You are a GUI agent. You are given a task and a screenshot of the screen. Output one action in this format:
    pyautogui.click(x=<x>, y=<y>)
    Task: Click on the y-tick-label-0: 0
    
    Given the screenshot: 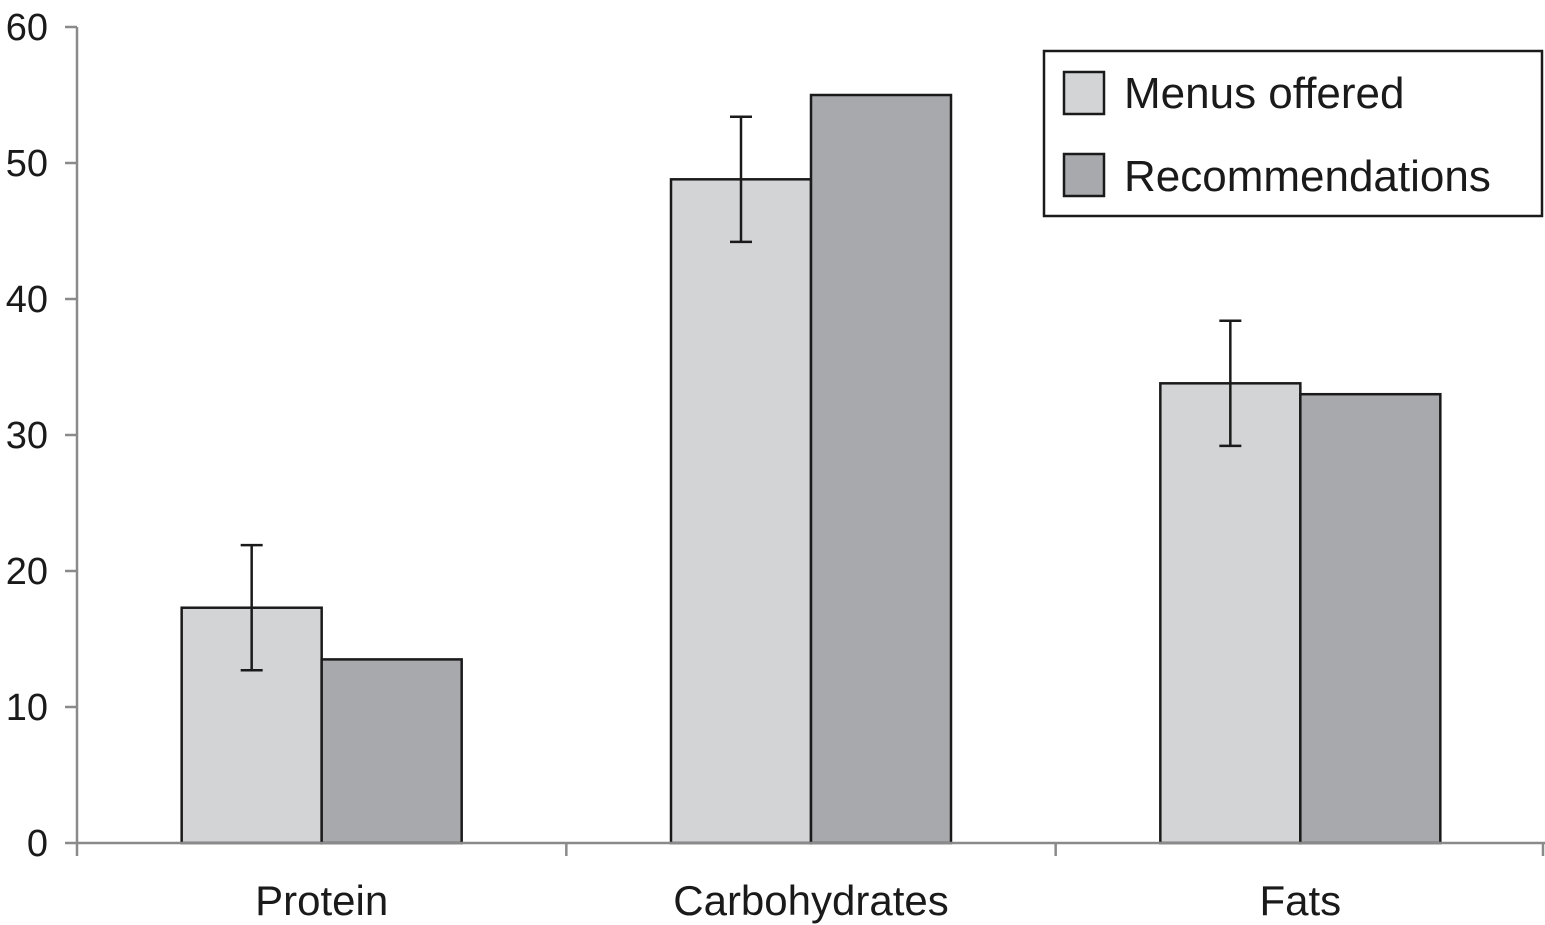 What is the action you would take?
    pyautogui.click(x=37, y=844)
    